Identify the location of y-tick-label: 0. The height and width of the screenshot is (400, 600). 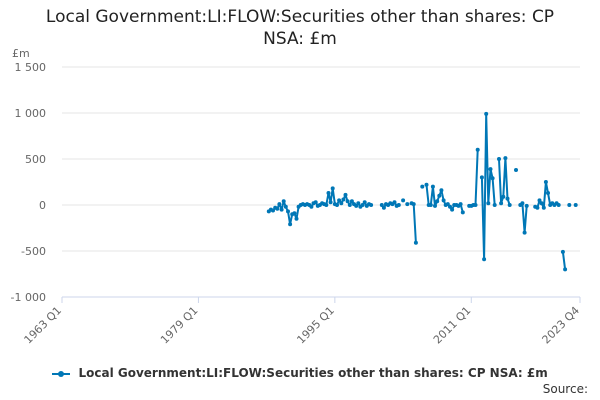
(42, 205).